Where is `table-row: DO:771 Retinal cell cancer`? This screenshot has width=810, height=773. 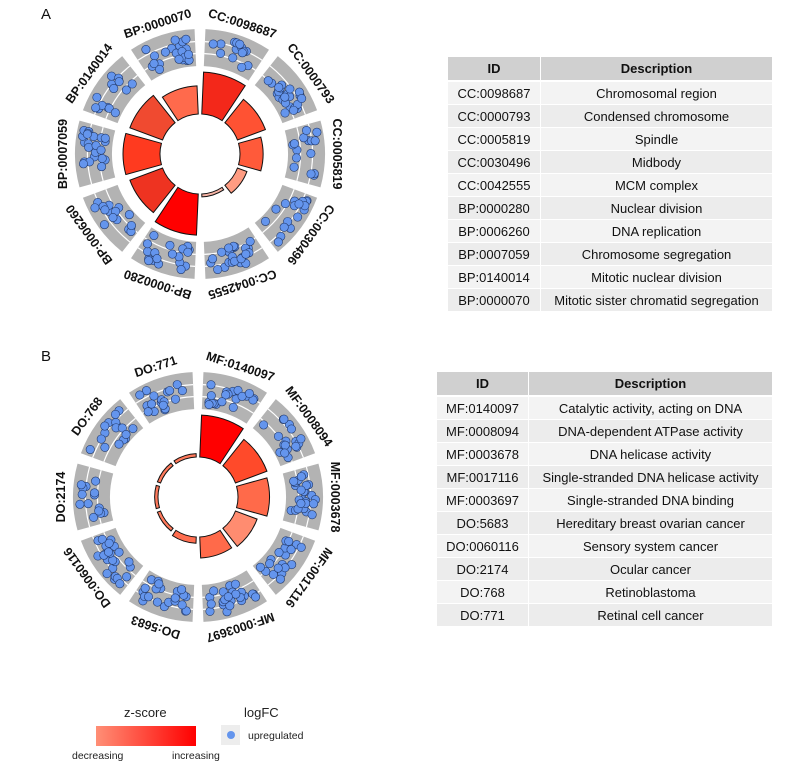 table-row: DO:771 Retinal cell cancer is located at coordinates (604, 615).